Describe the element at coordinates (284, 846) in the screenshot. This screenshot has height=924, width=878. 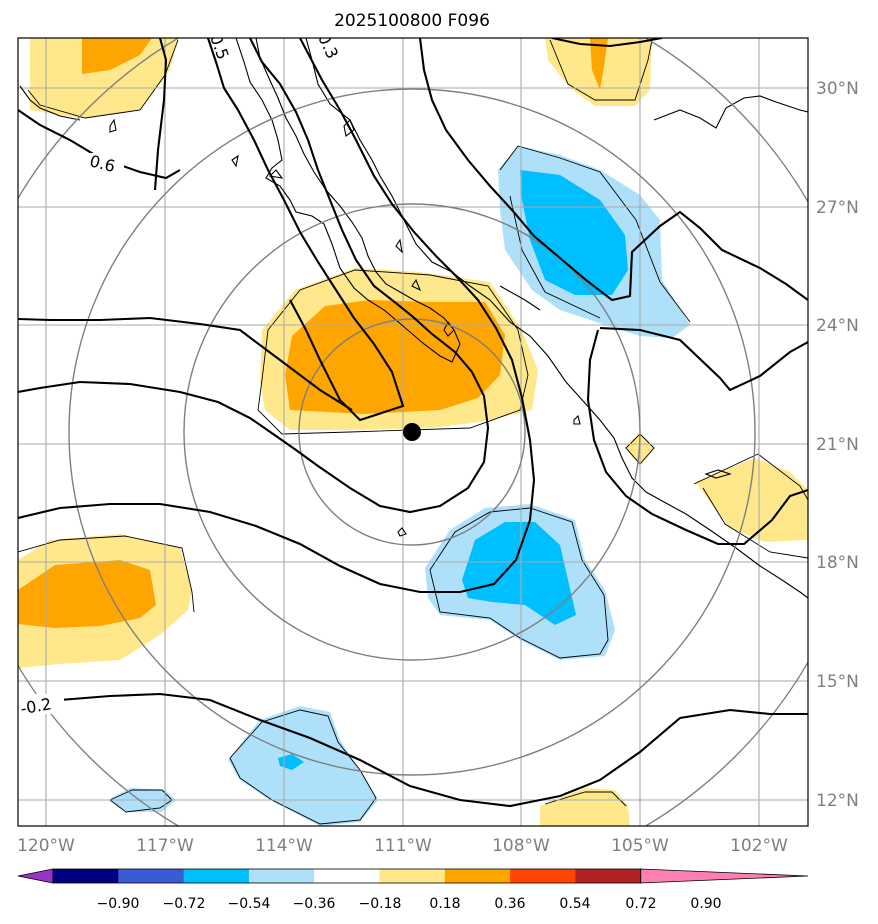
I see `x-tick-label: 114°W` at that location.